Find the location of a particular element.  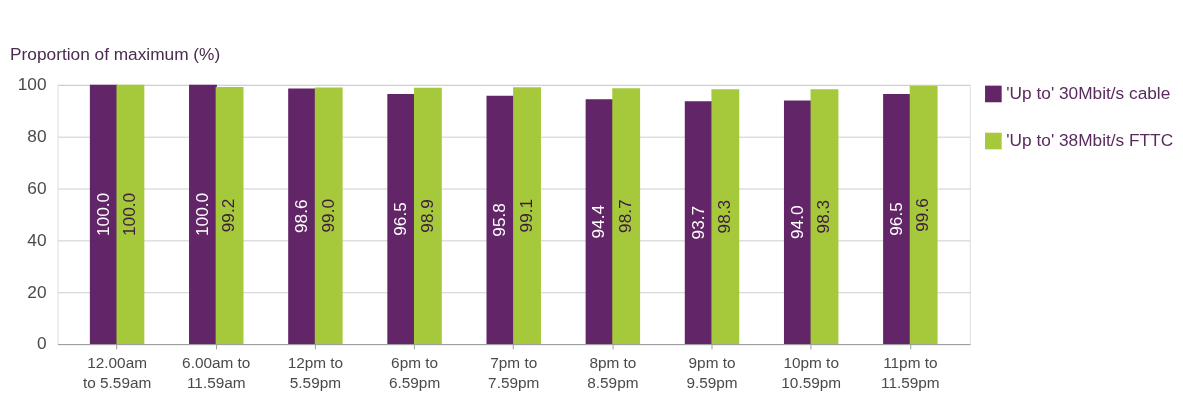

data-label: 94.0 is located at coordinates (796, 222).